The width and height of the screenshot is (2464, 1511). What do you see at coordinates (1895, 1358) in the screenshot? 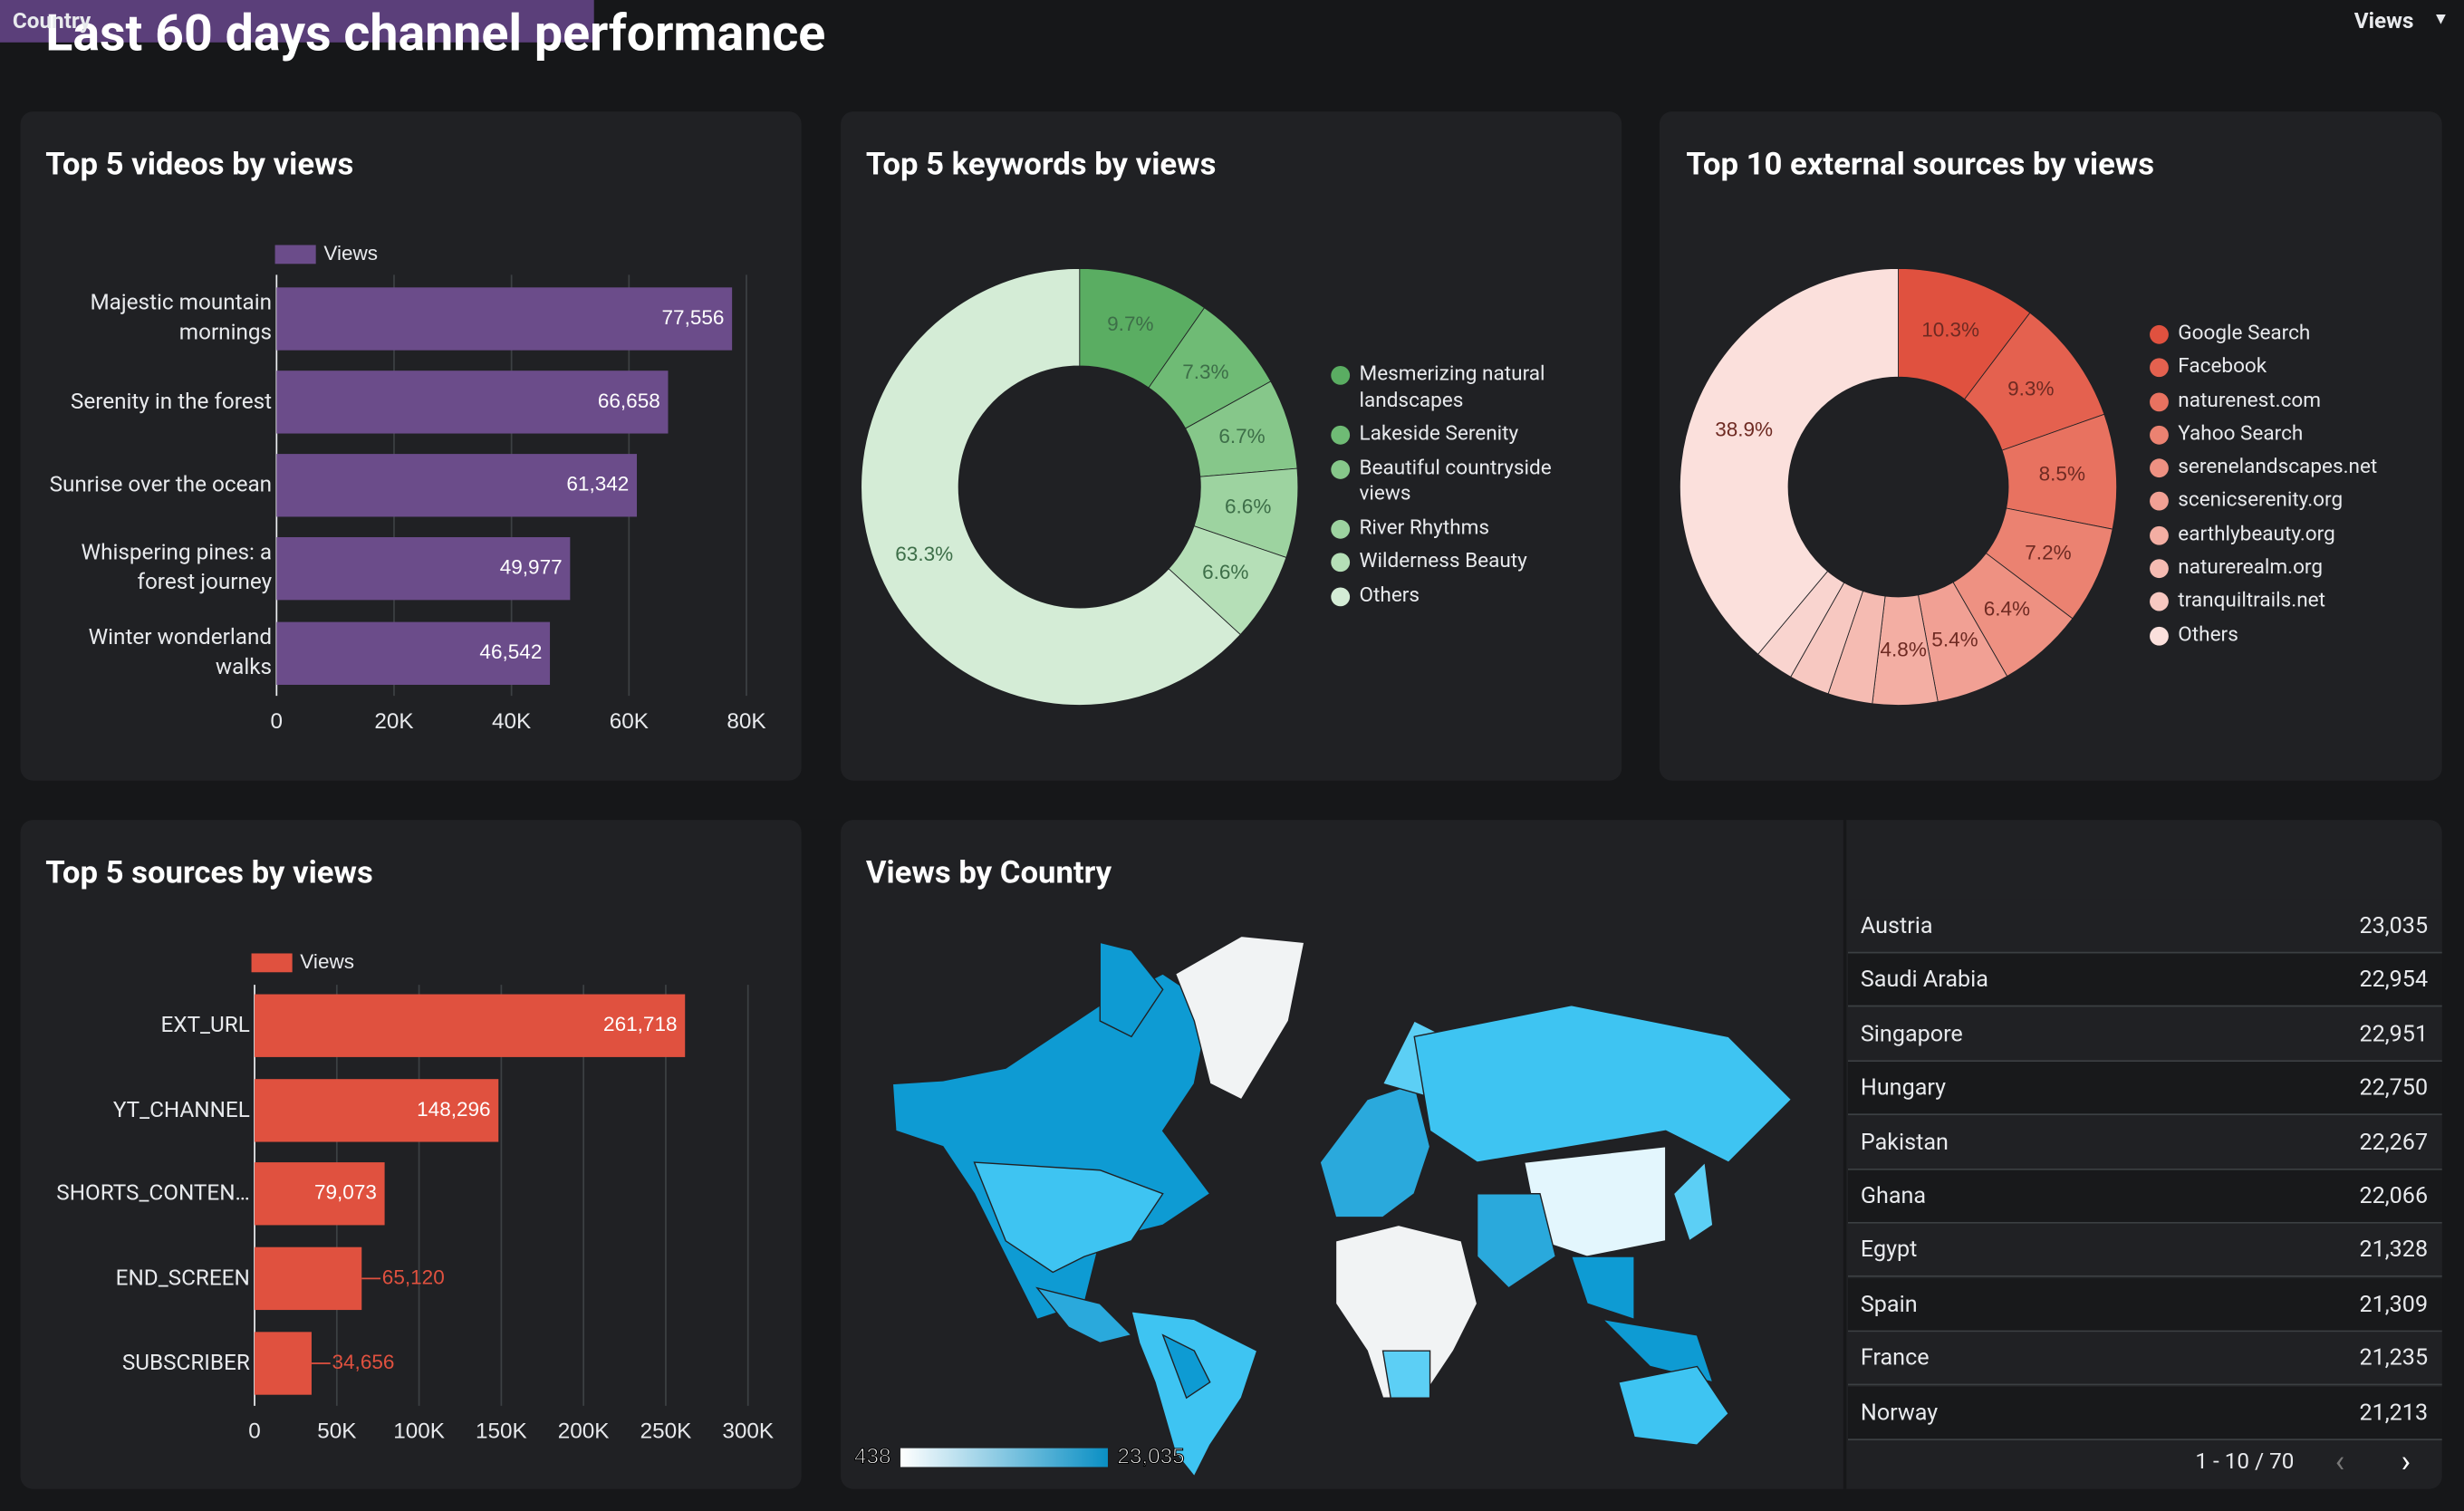
I see `cell: France` at bounding box center [1895, 1358].